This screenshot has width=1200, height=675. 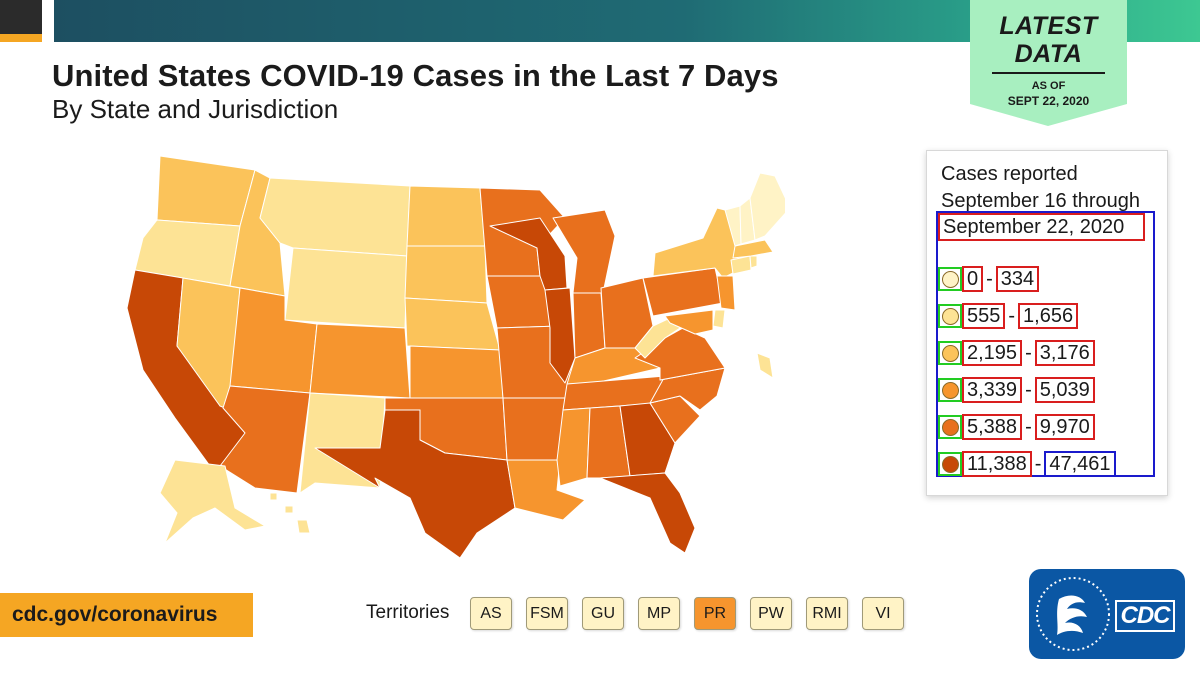 I want to click on legend-min: 0, so click(x=973, y=279).